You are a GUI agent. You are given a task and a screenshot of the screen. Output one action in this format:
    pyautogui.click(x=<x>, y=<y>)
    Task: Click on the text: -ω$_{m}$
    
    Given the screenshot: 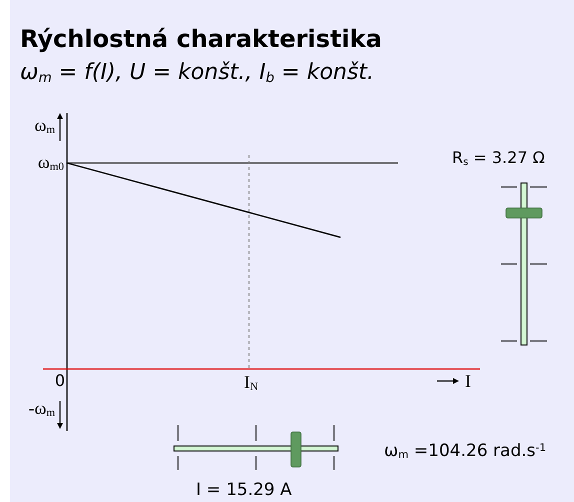 What is the action you would take?
    pyautogui.click(x=42, y=409)
    